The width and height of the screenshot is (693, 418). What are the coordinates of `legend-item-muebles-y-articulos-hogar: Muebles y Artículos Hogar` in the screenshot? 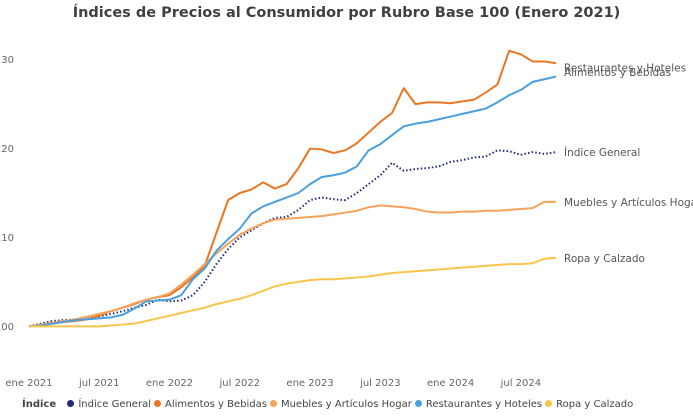 It's located at (340, 404).